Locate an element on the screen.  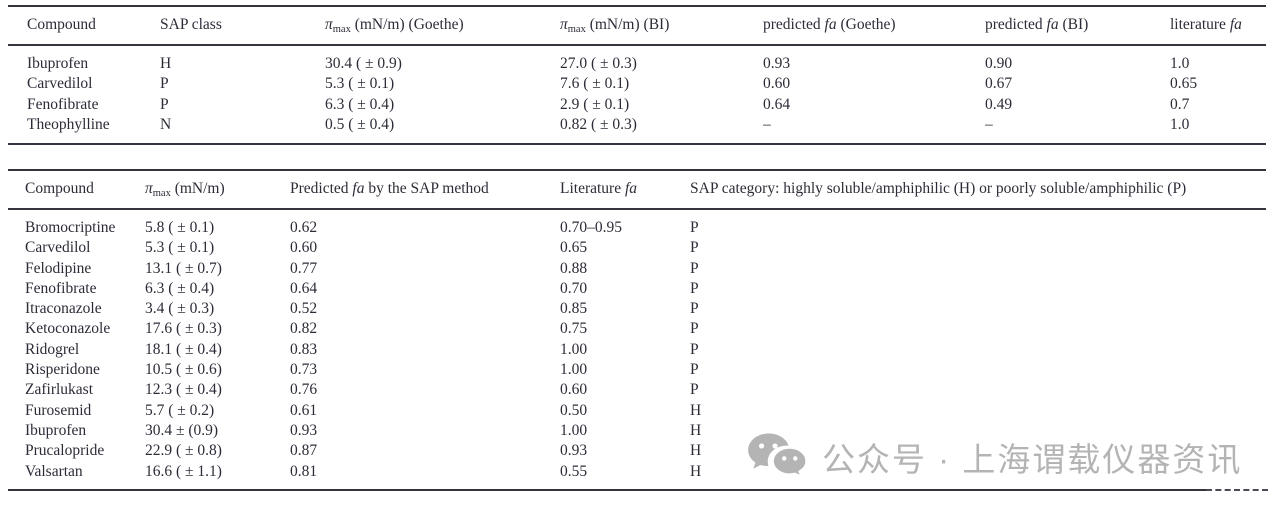
col-header-pimax-bi: πmax (mN/m) (BI) is located at coordinates (661, 26).